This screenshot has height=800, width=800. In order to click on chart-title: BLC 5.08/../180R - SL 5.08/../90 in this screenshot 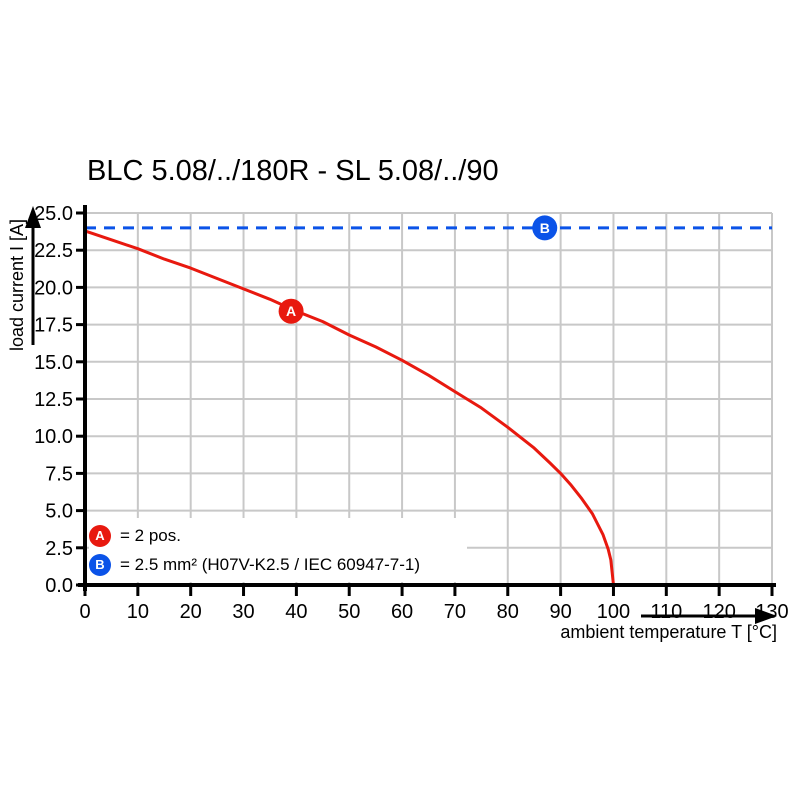, I will do `click(293, 171)`.